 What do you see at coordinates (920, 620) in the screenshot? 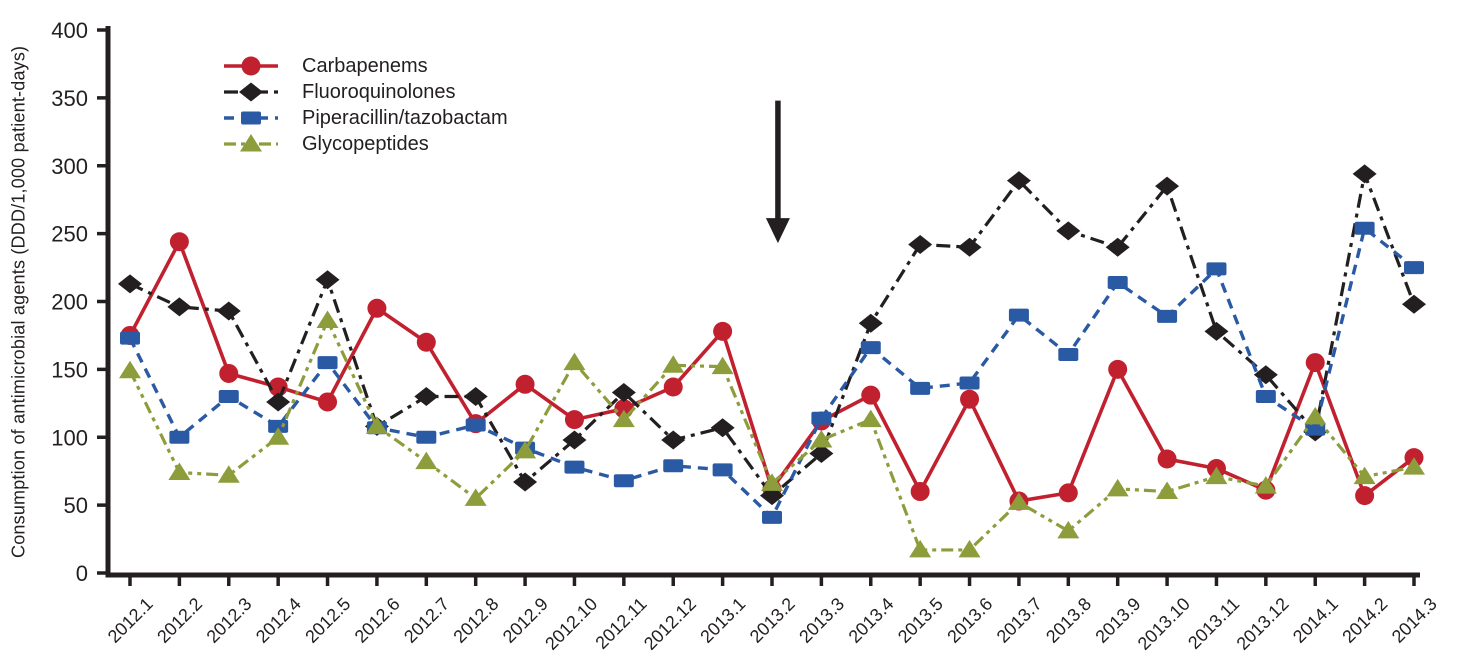
I see `x-tick-label: 2013.5` at bounding box center [920, 620].